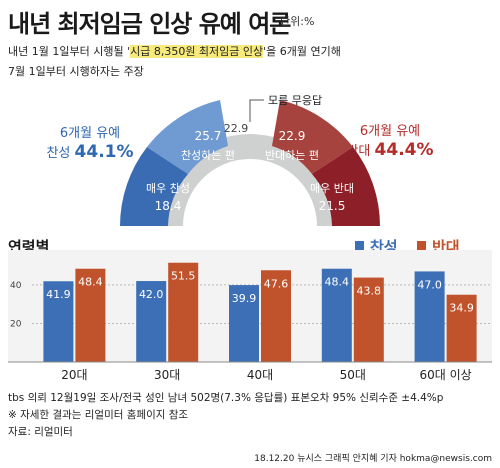 This screenshot has height=468, width=500. I want to click on strong-oppose-label: 매우 반대, so click(332, 188).